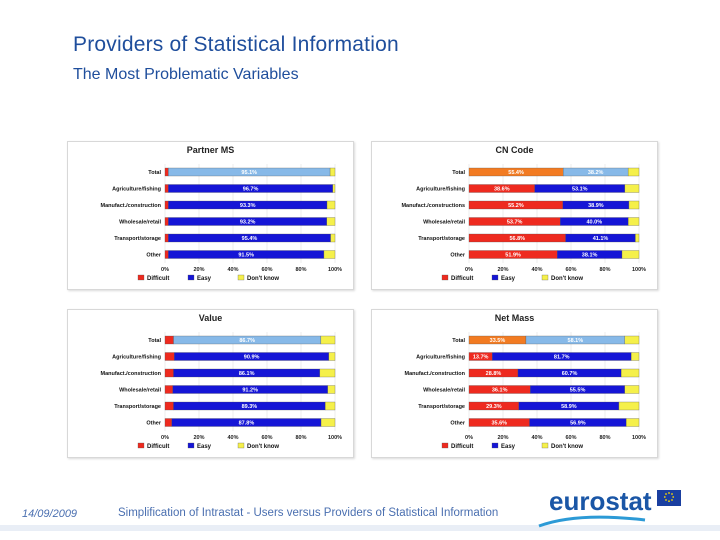  I want to click on data-label: 91.2%, so click(250, 391).